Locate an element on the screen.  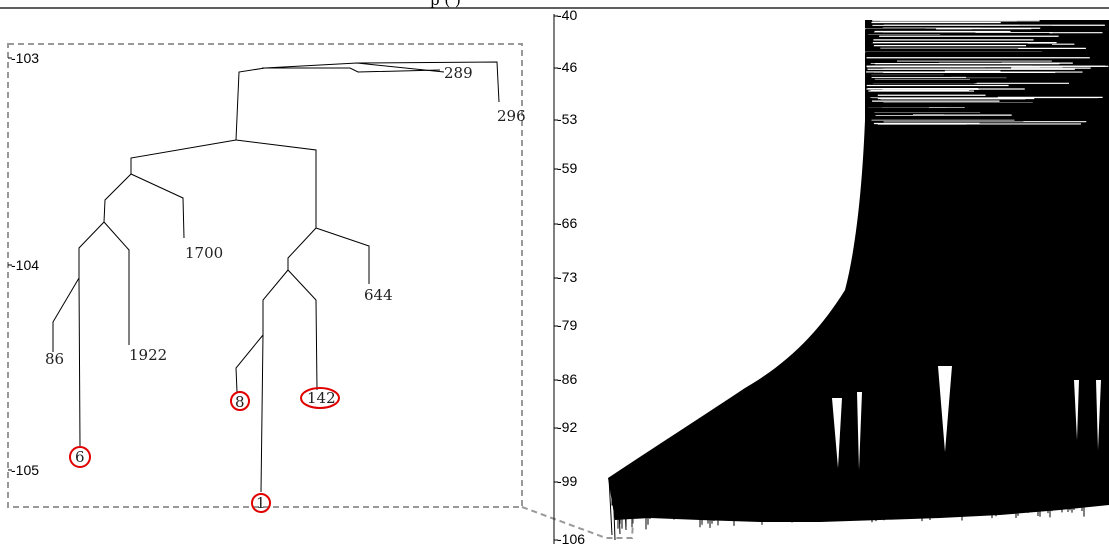
zoom-tick-label: -103 is located at coordinates (25, 58).